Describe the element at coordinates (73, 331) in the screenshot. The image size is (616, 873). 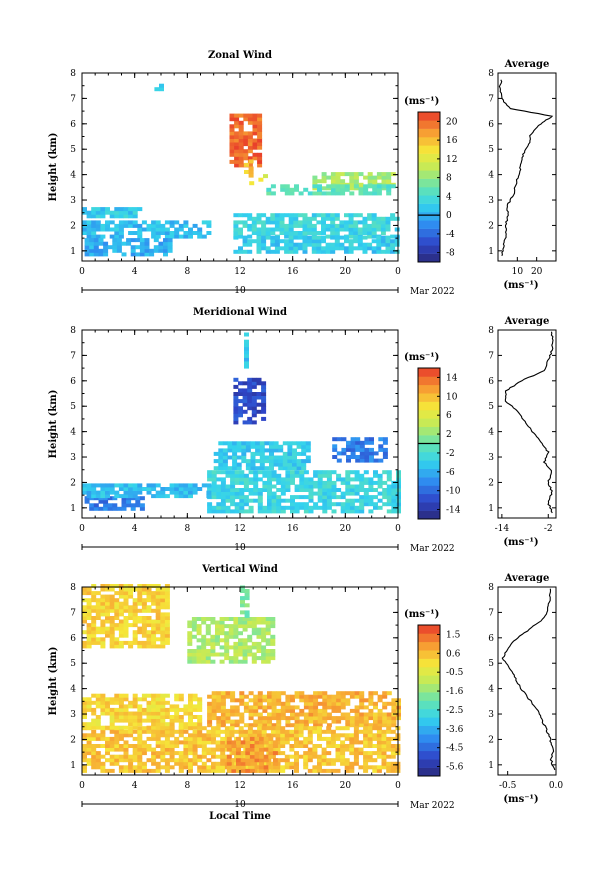
I see `y-tick-label: 8` at that location.